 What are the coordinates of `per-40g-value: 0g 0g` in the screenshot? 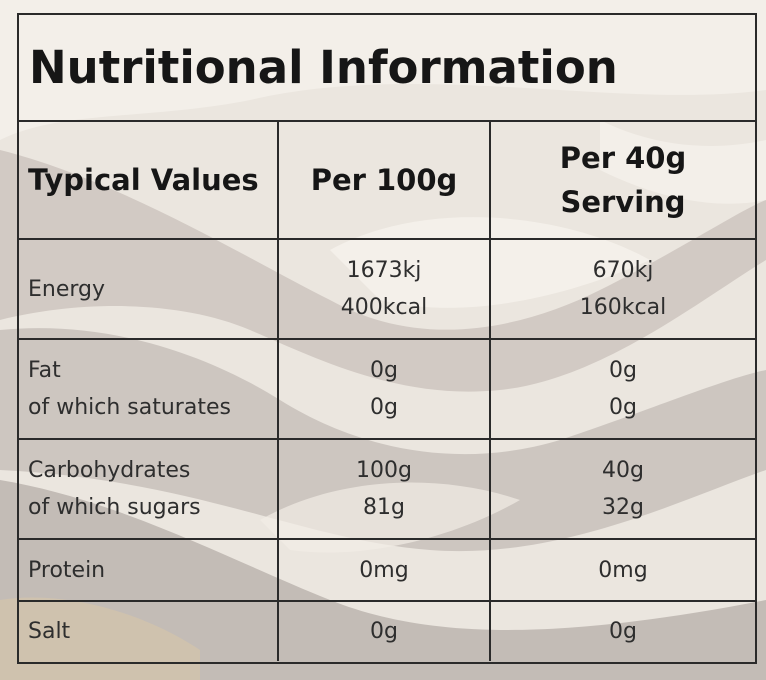 It's located at (622, 389).